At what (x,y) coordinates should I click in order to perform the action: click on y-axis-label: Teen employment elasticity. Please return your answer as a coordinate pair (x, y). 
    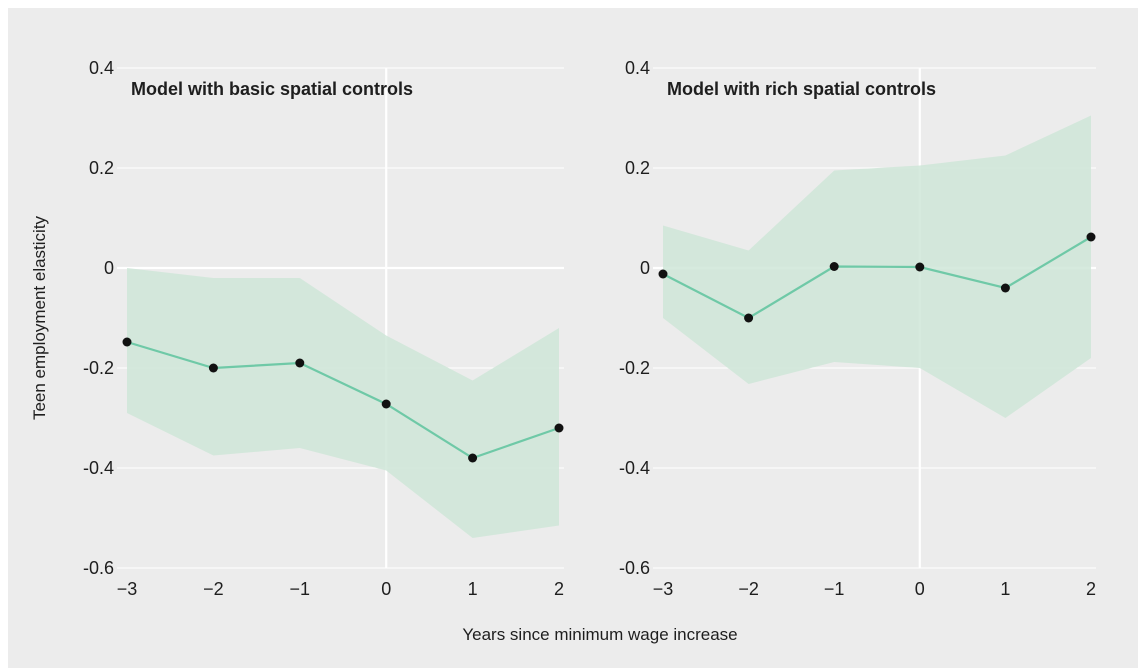
    Looking at the image, I should click on (39, 317).